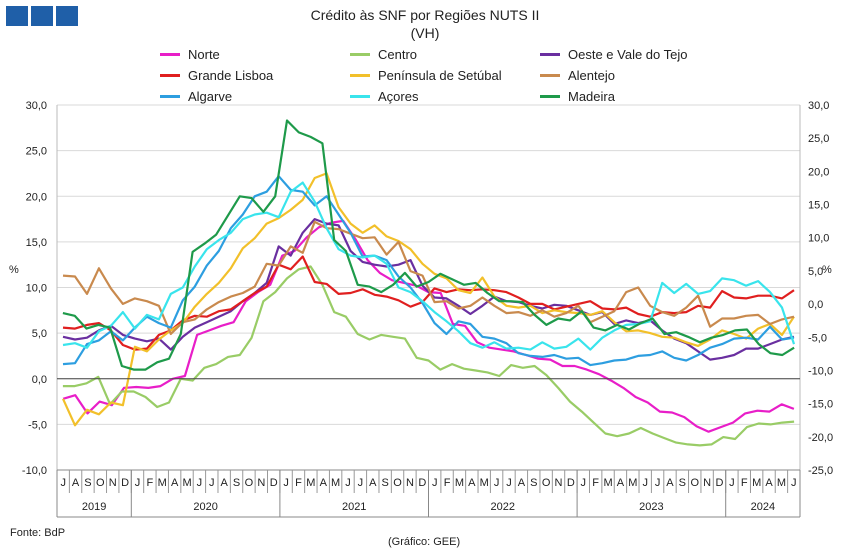  Describe the element at coordinates (763, 507) in the screenshot. I see `year-label: 2024` at that location.